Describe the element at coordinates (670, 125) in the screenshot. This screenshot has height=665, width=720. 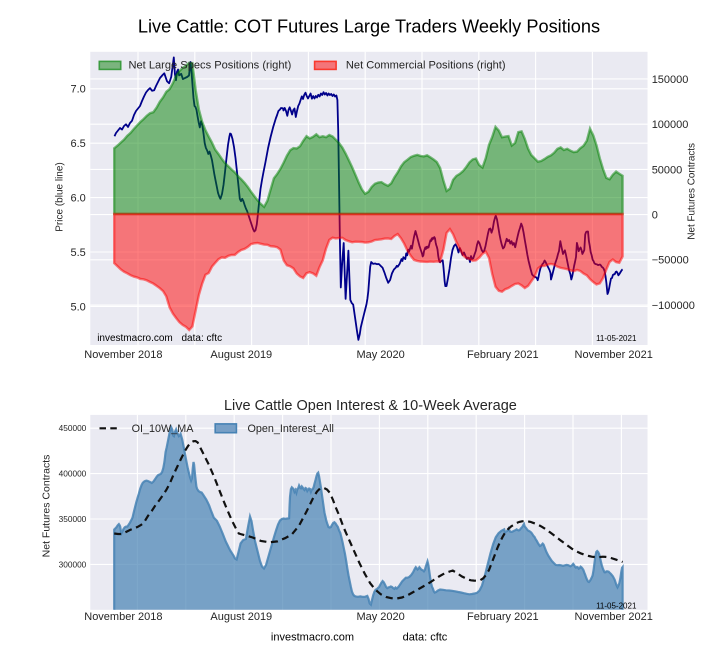
I see `svg-text: 100000` at that location.